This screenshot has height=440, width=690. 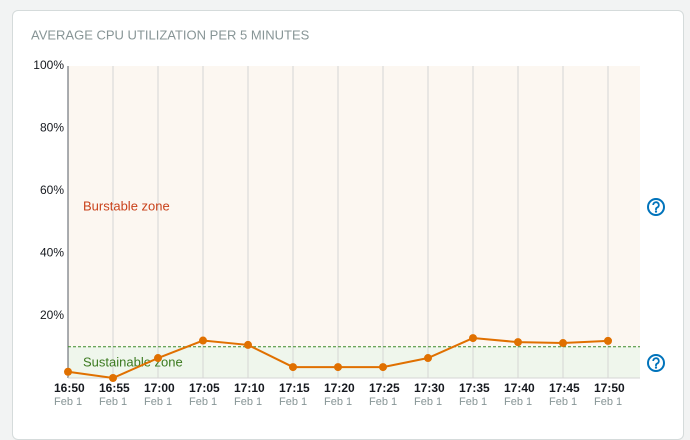 I want to click on zone-label: Sustainable zone, so click(x=133, y=361).